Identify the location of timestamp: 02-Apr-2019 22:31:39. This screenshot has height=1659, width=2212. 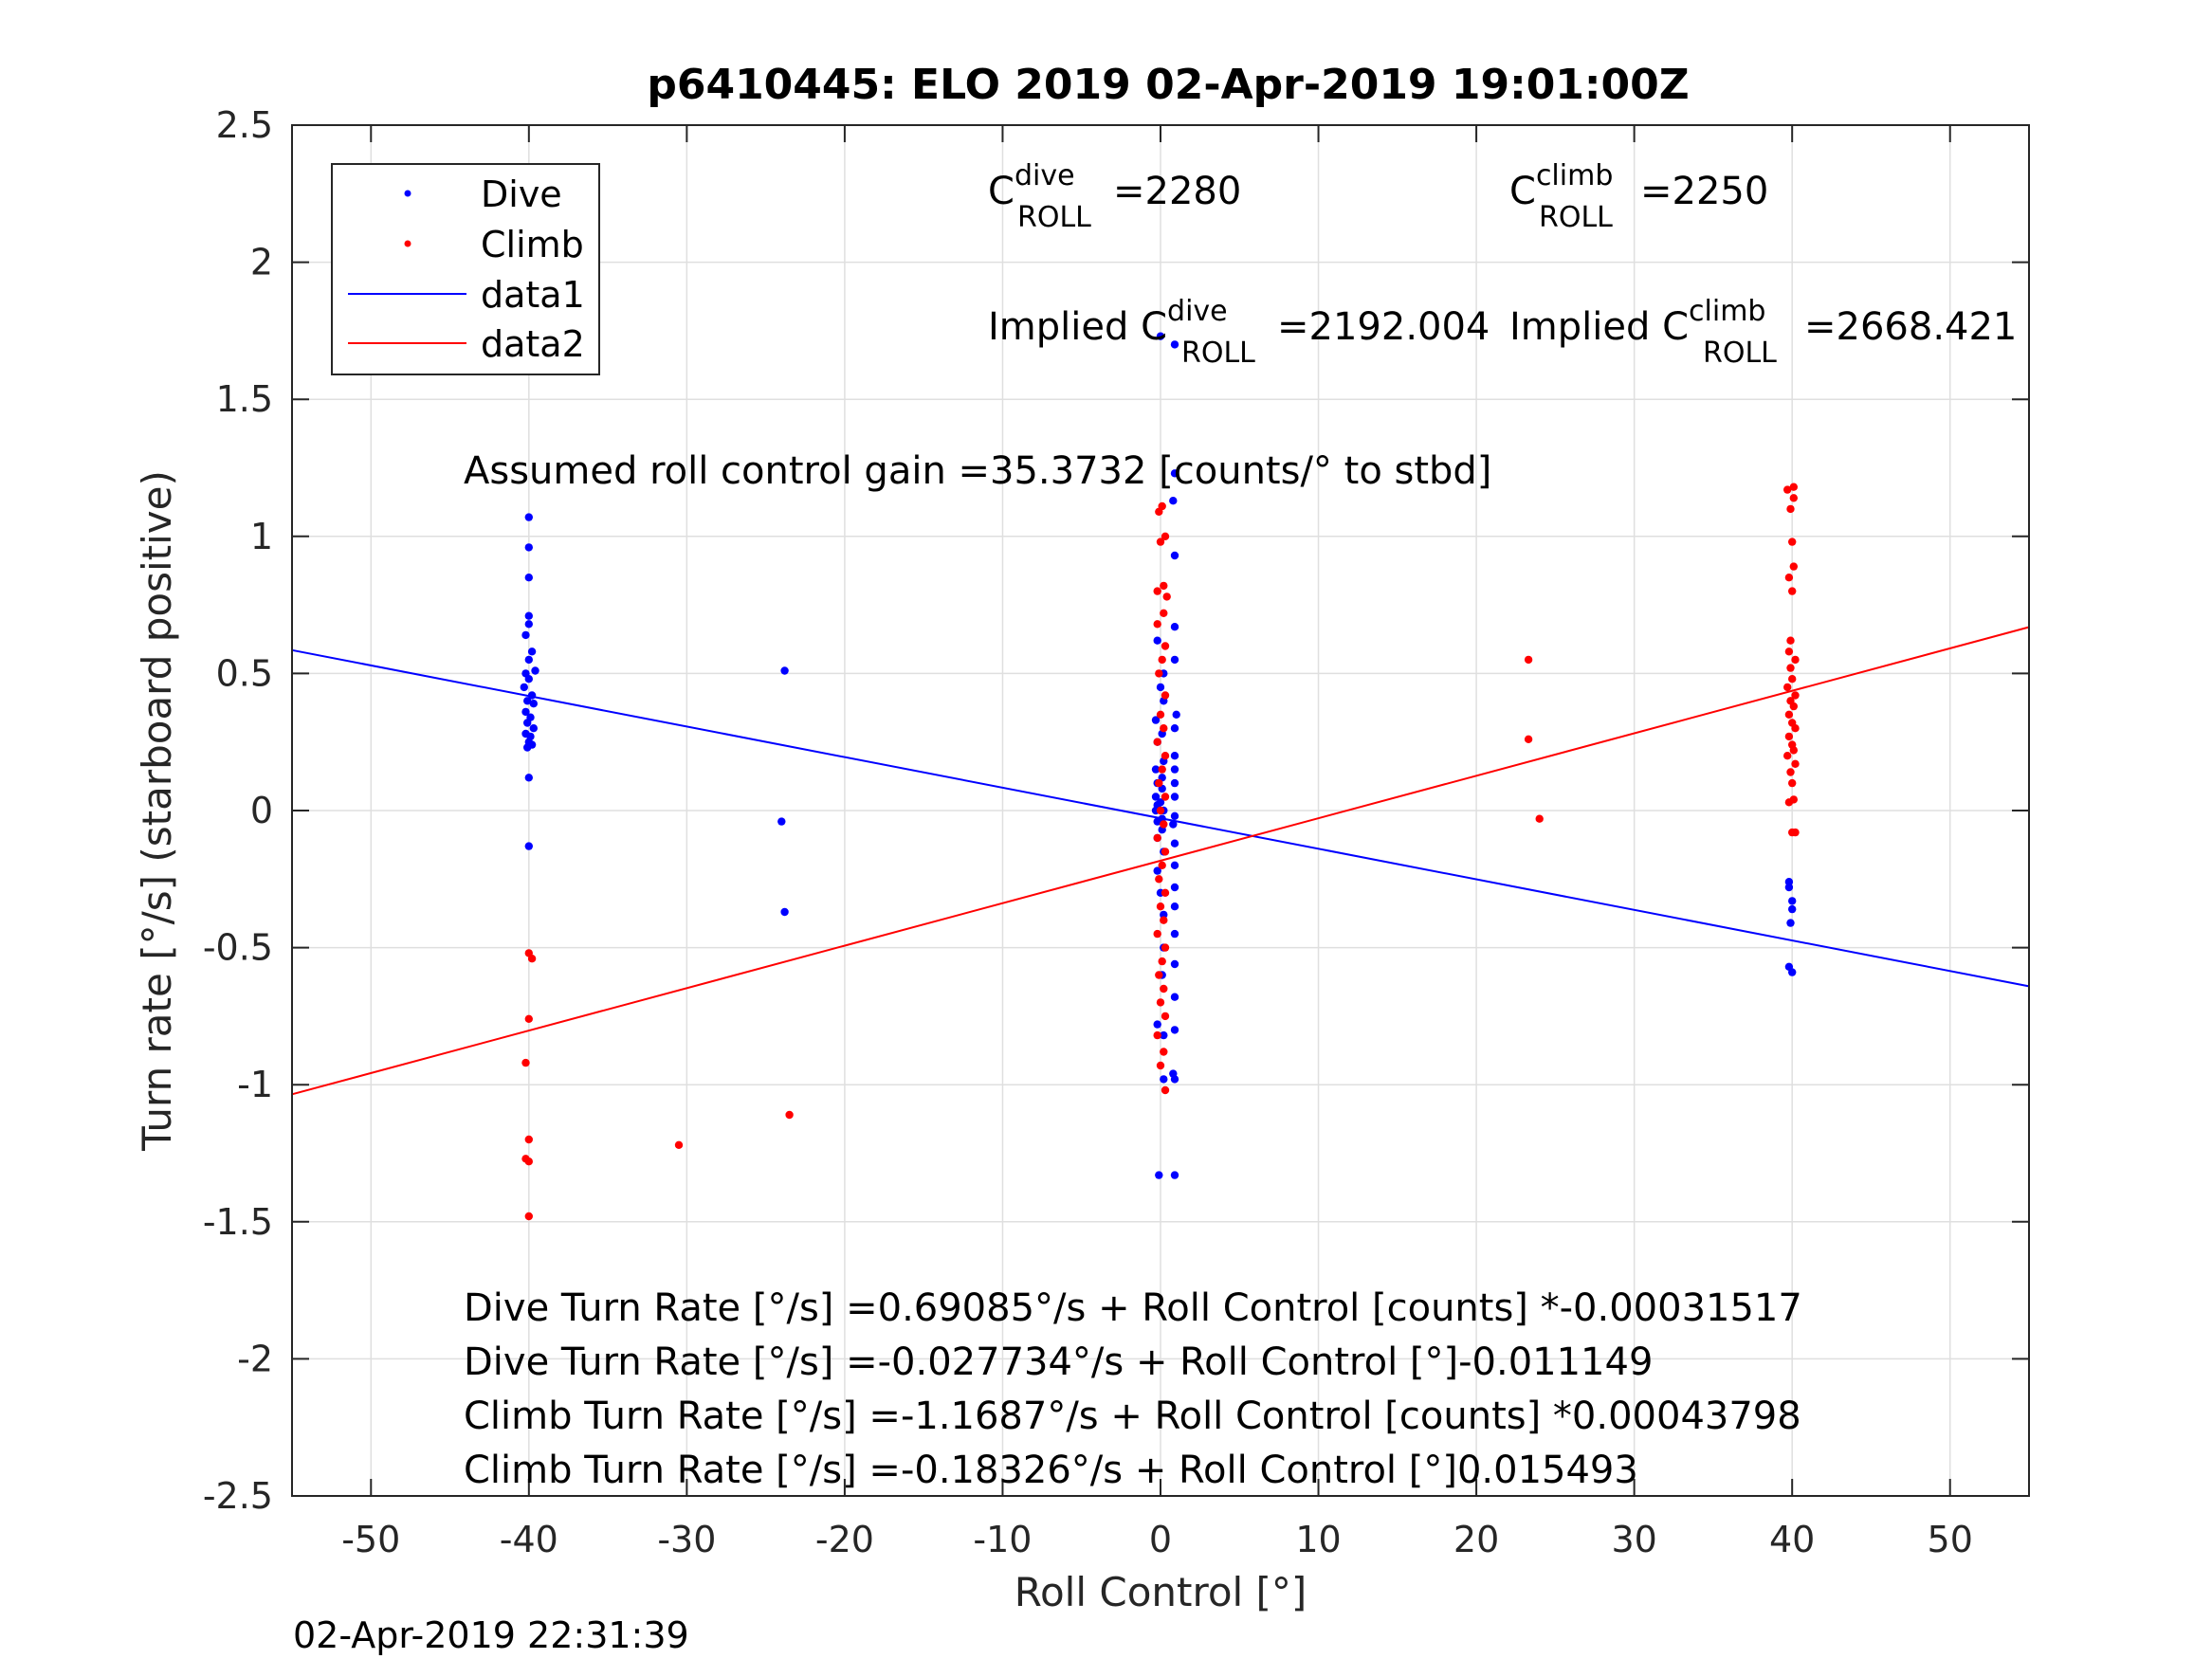
(491, 1635).